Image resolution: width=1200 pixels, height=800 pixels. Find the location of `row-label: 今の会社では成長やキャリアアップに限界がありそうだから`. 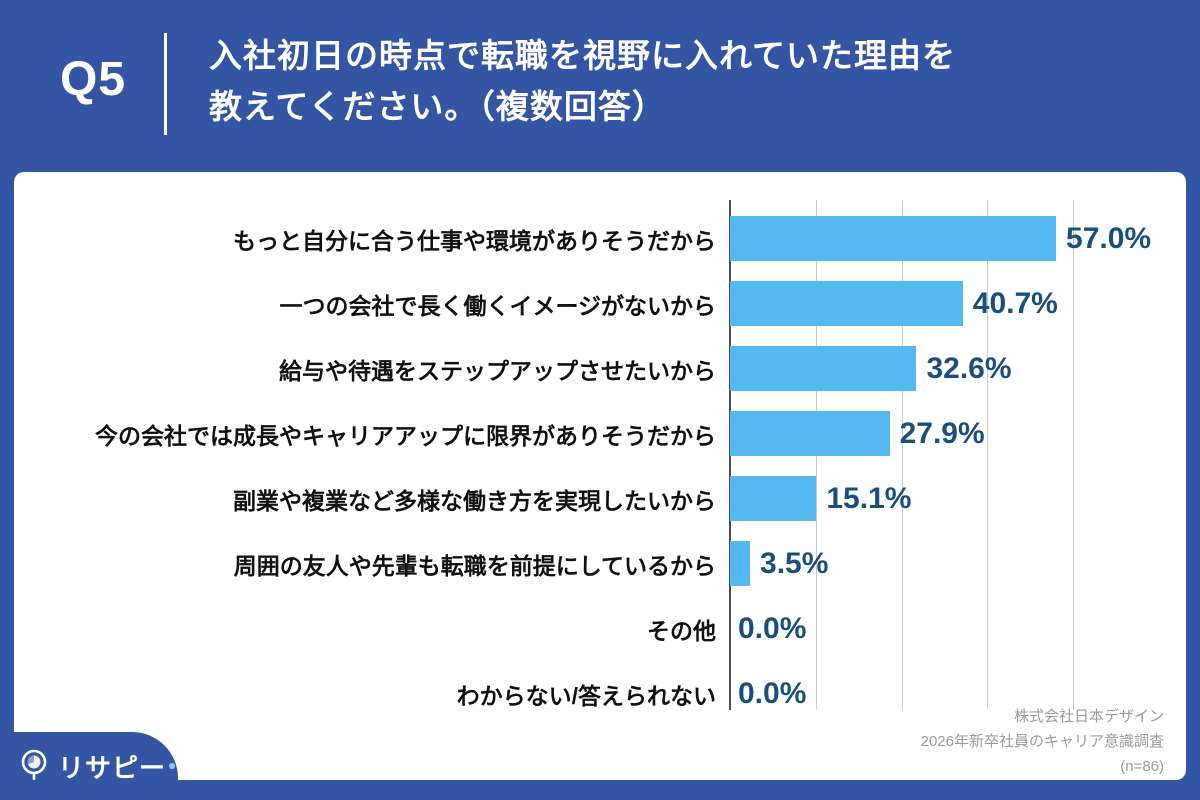

row-label: 今の会社では成長やキャリアアップに限界がありそうだから is located at coordinates (405, 435).